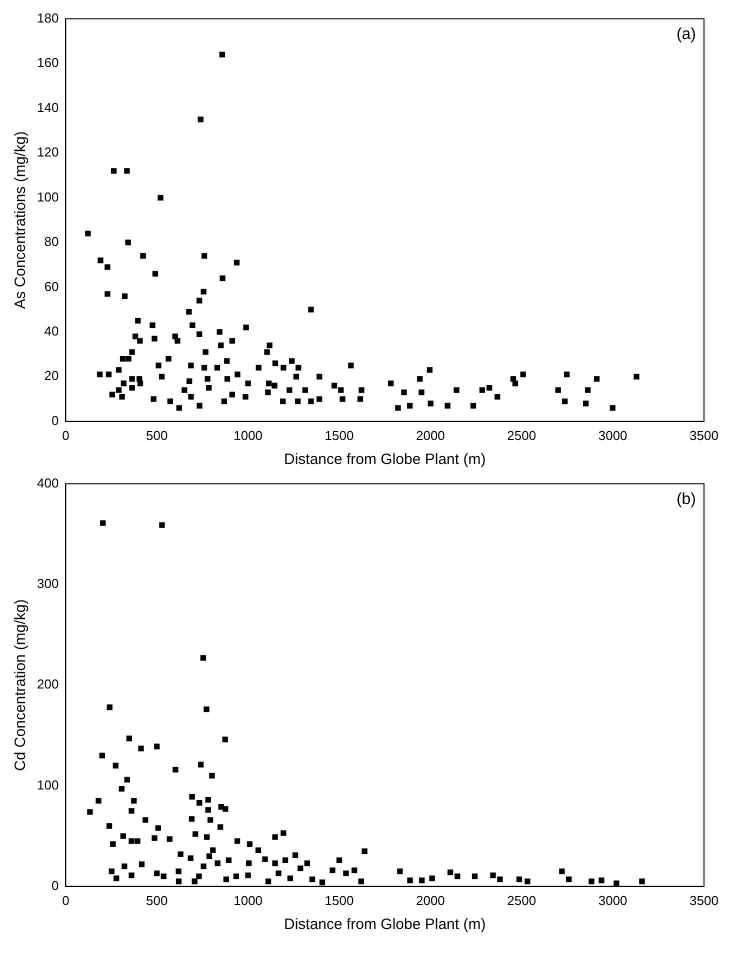 This screenshot has width=739, height=959. I want to click on y-tick-label: 400, so click(47, 482).